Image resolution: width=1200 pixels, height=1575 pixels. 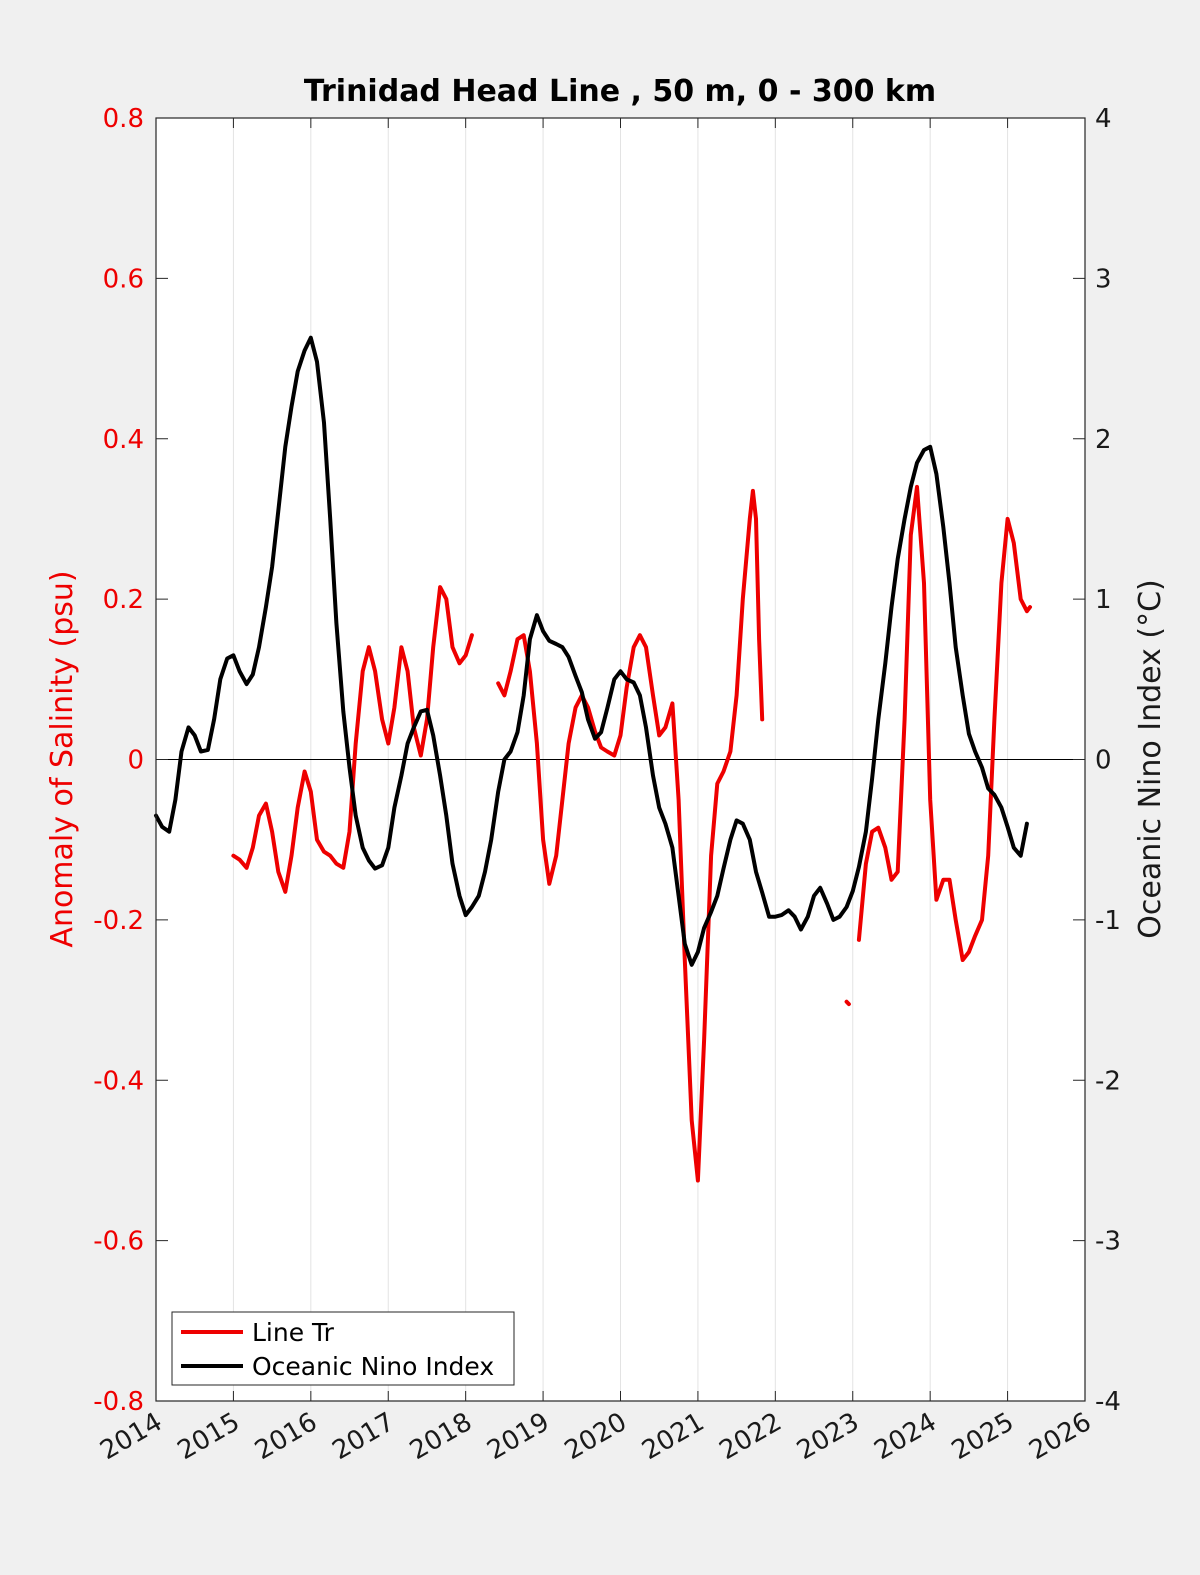 I want to click on legend: Line Tr Oceanic Nino Index, so click(x=343, y=1348).